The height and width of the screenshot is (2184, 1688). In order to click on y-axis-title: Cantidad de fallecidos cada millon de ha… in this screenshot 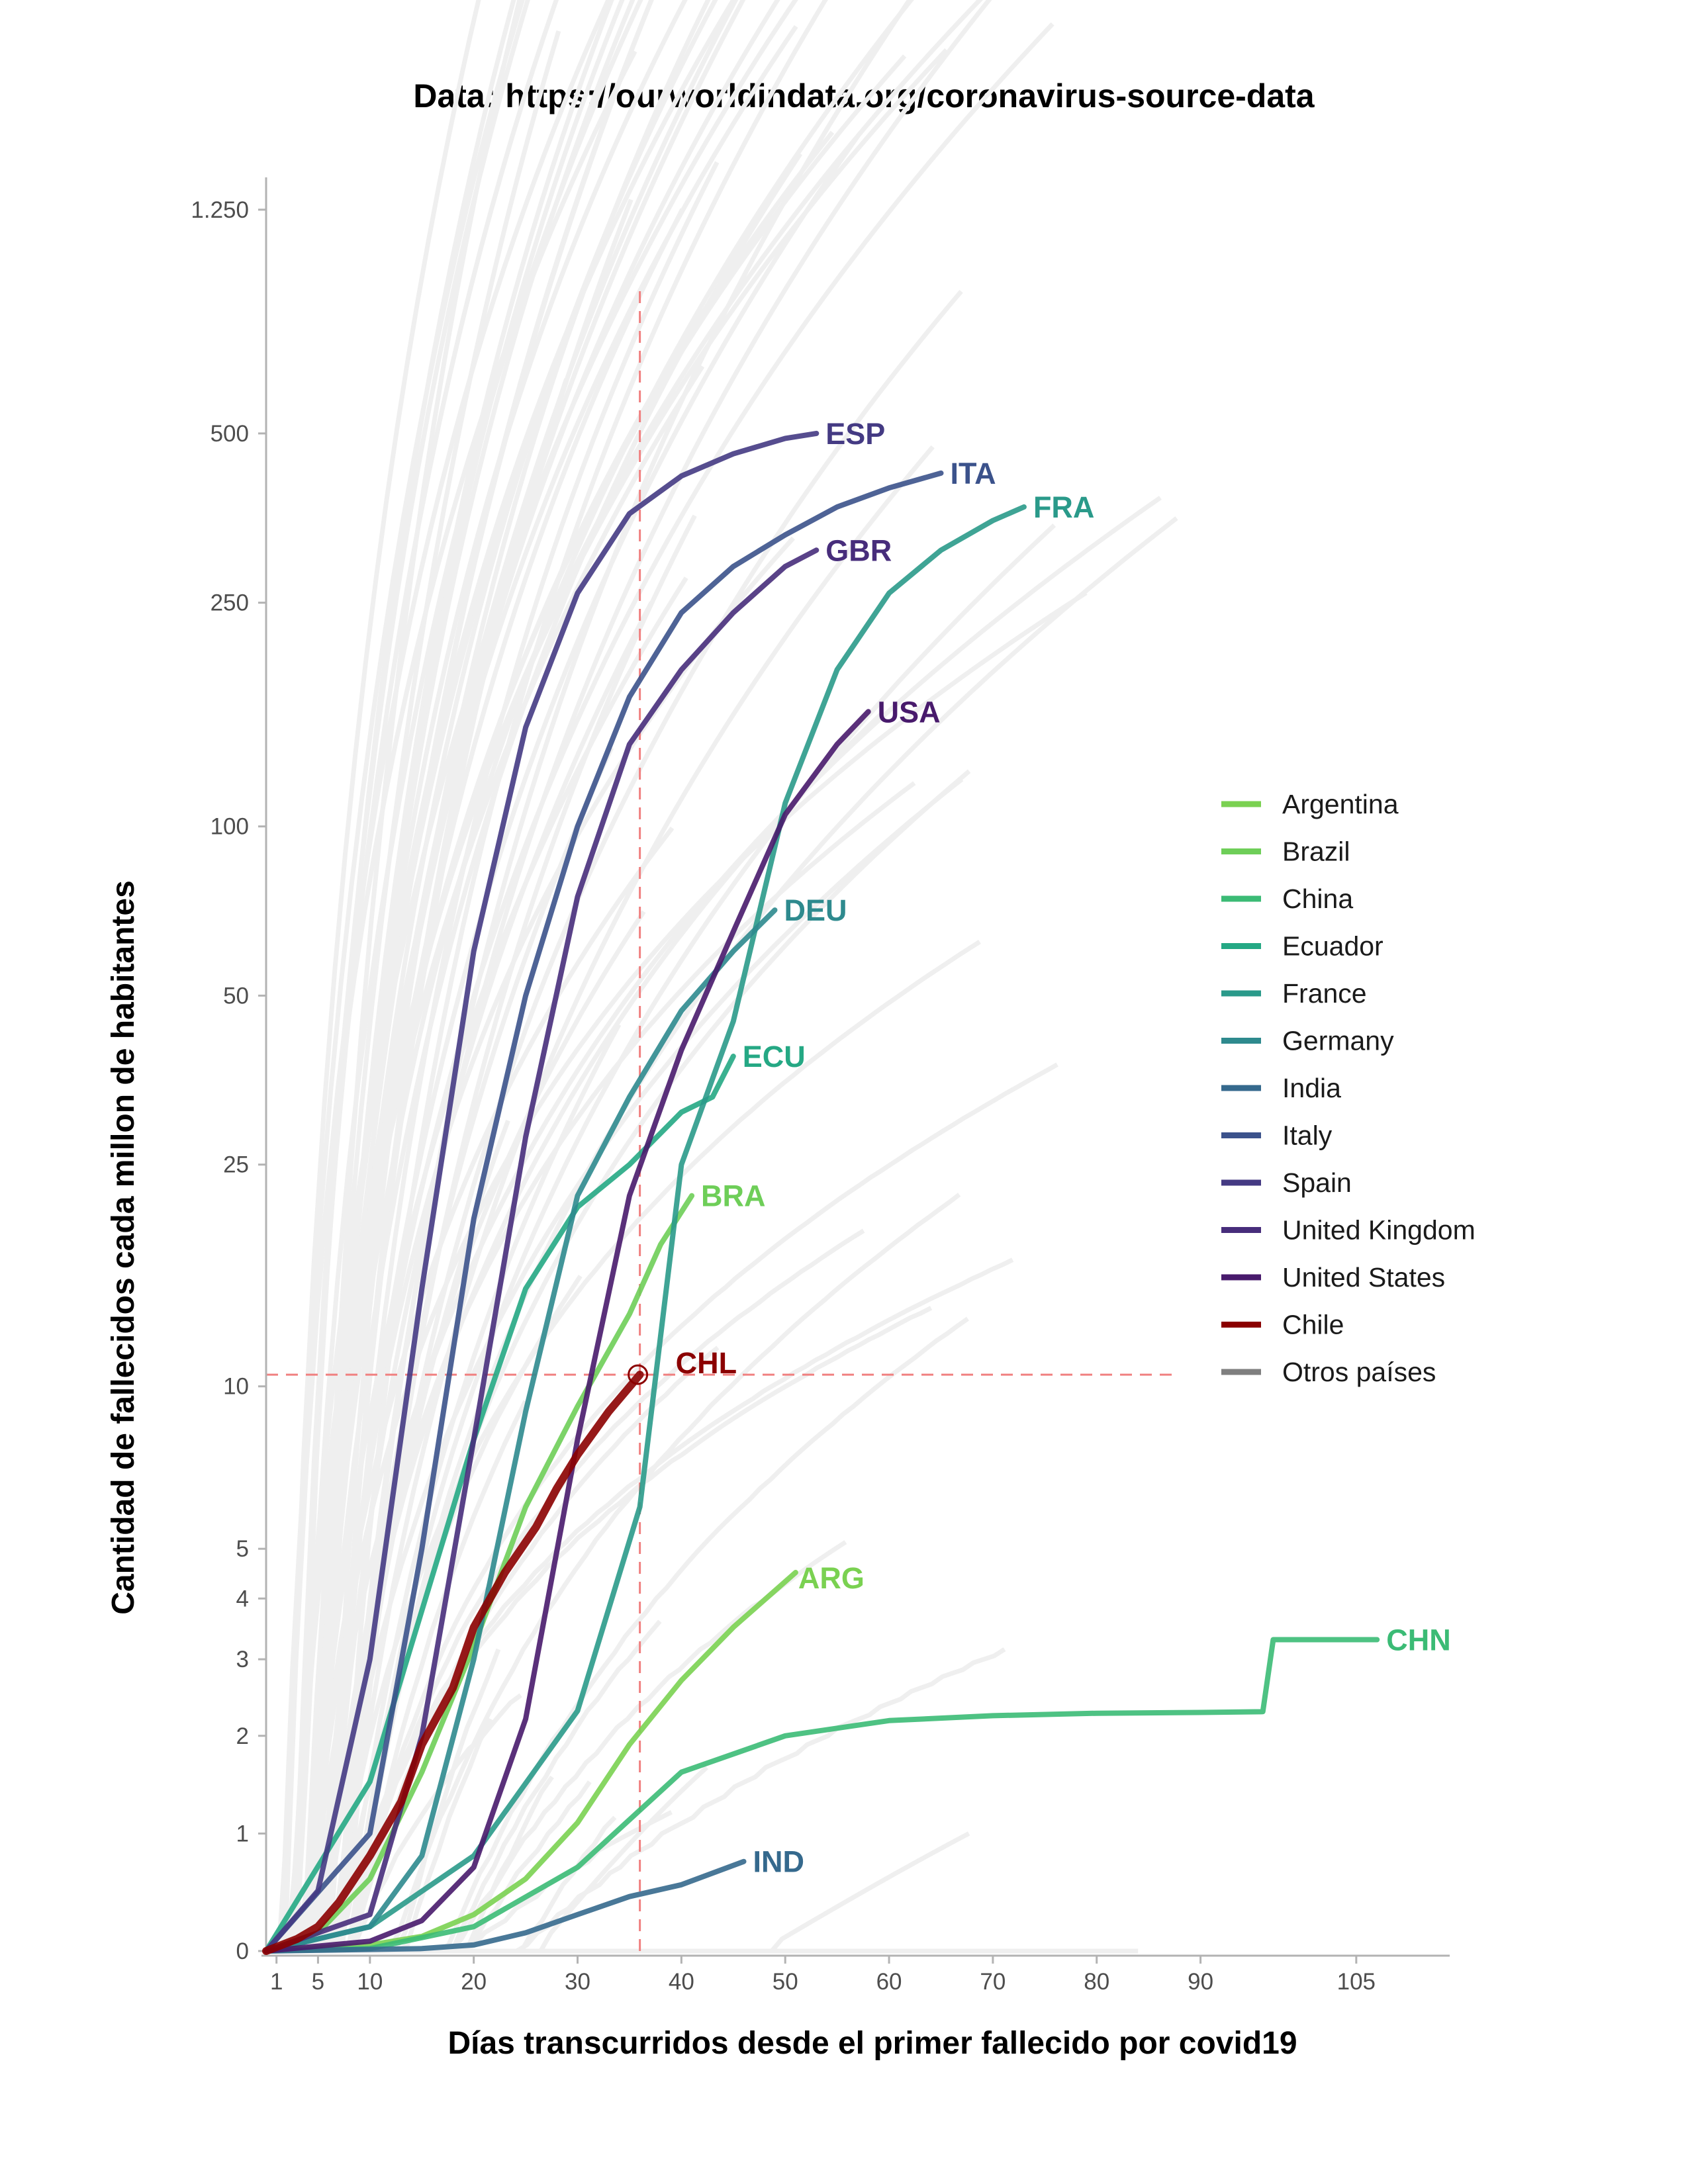, I will do `click(123, 1247)`.